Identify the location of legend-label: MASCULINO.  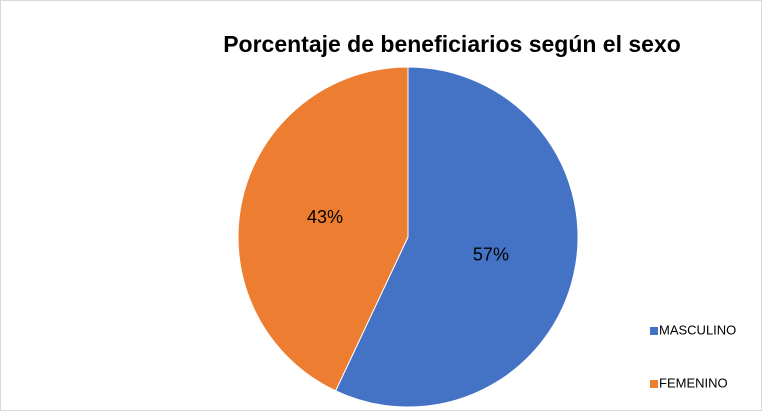
(697, 329).